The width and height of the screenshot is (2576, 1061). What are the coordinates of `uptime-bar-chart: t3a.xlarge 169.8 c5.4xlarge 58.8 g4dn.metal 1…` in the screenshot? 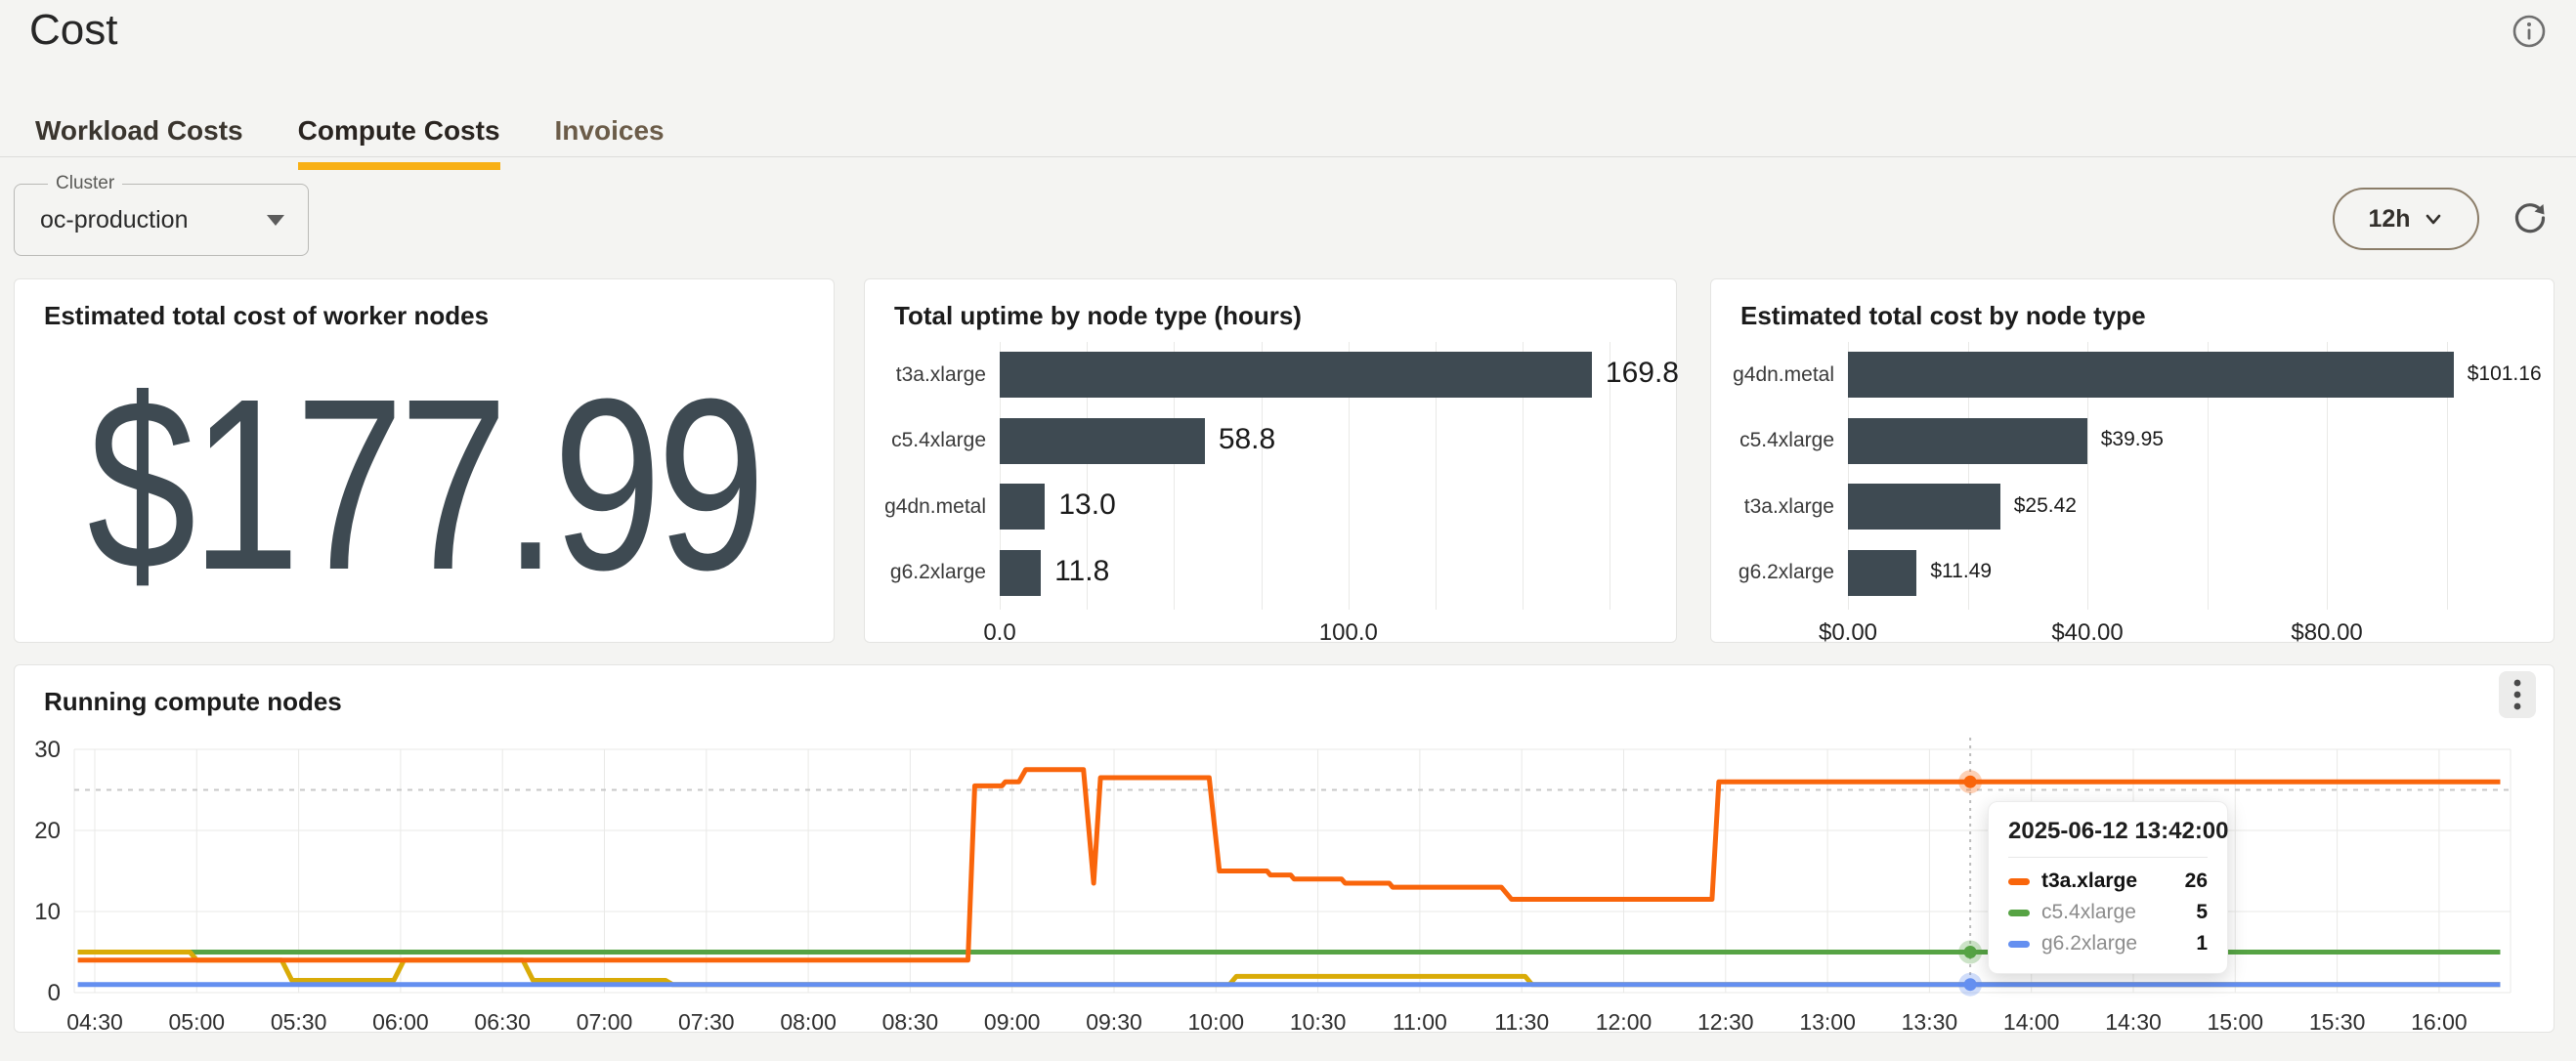 It's located at (1272, 462).